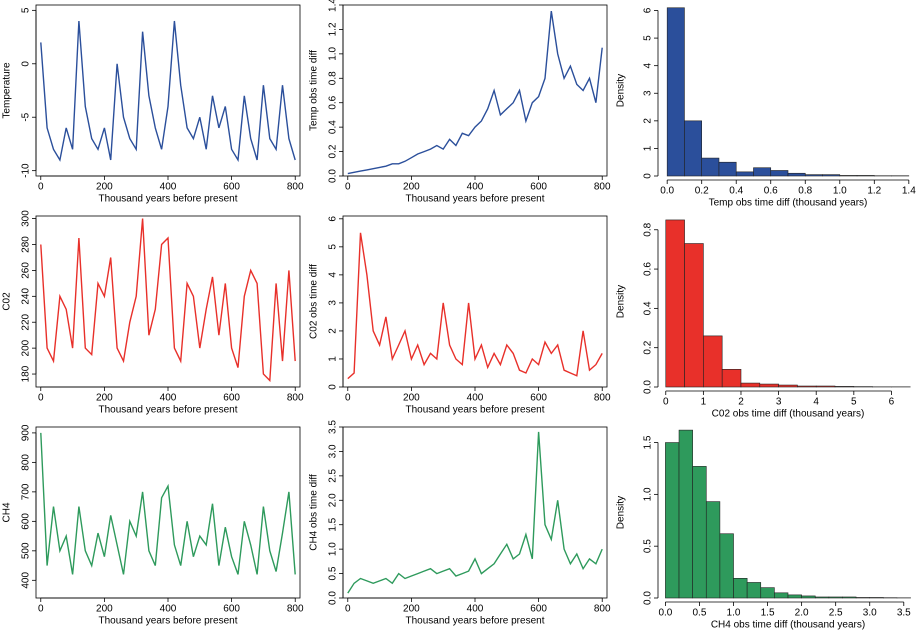 The image size is (920, 635). What do you see at coordinates (702, 191) in the screenshot?
I see `x-tick-label: 0.2` at bounding box center [702, 191].